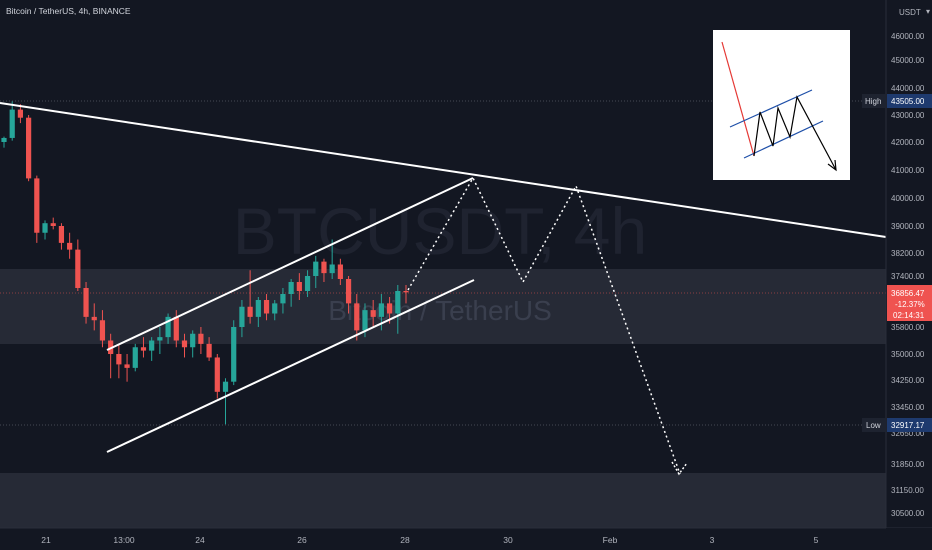 This screenshot has width=932, height=550. I want to click on time-tick-label: 21, so click(46, 540).